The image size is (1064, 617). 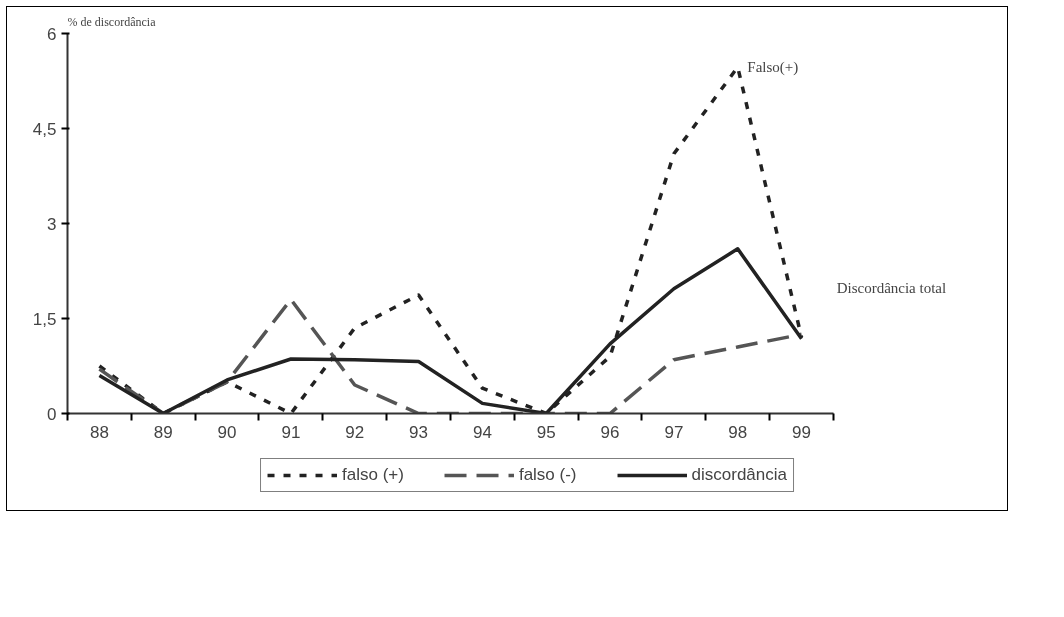 What do you see at coordinates (610, 432) in the screenshot?
I see `x-tick-label: 96` at bounding box center [610, 432].